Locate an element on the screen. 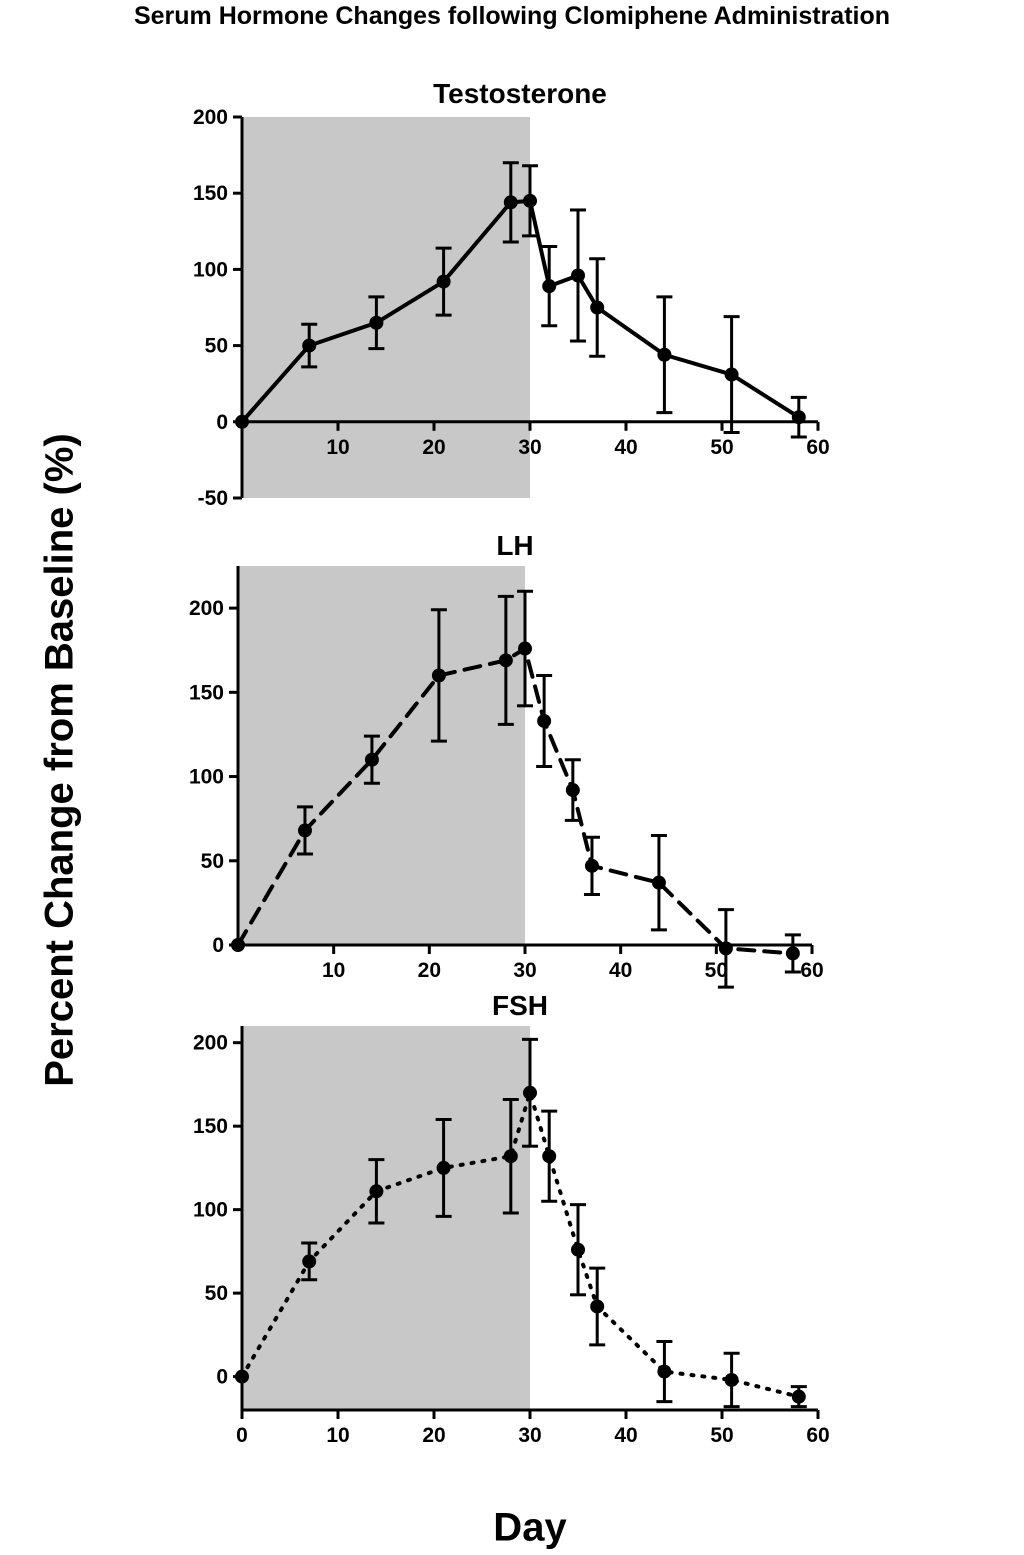 The width and height of the screenshot is (1024, 1555). fsh-x-tick-label: 0 is located at coordinates (242, 1435).